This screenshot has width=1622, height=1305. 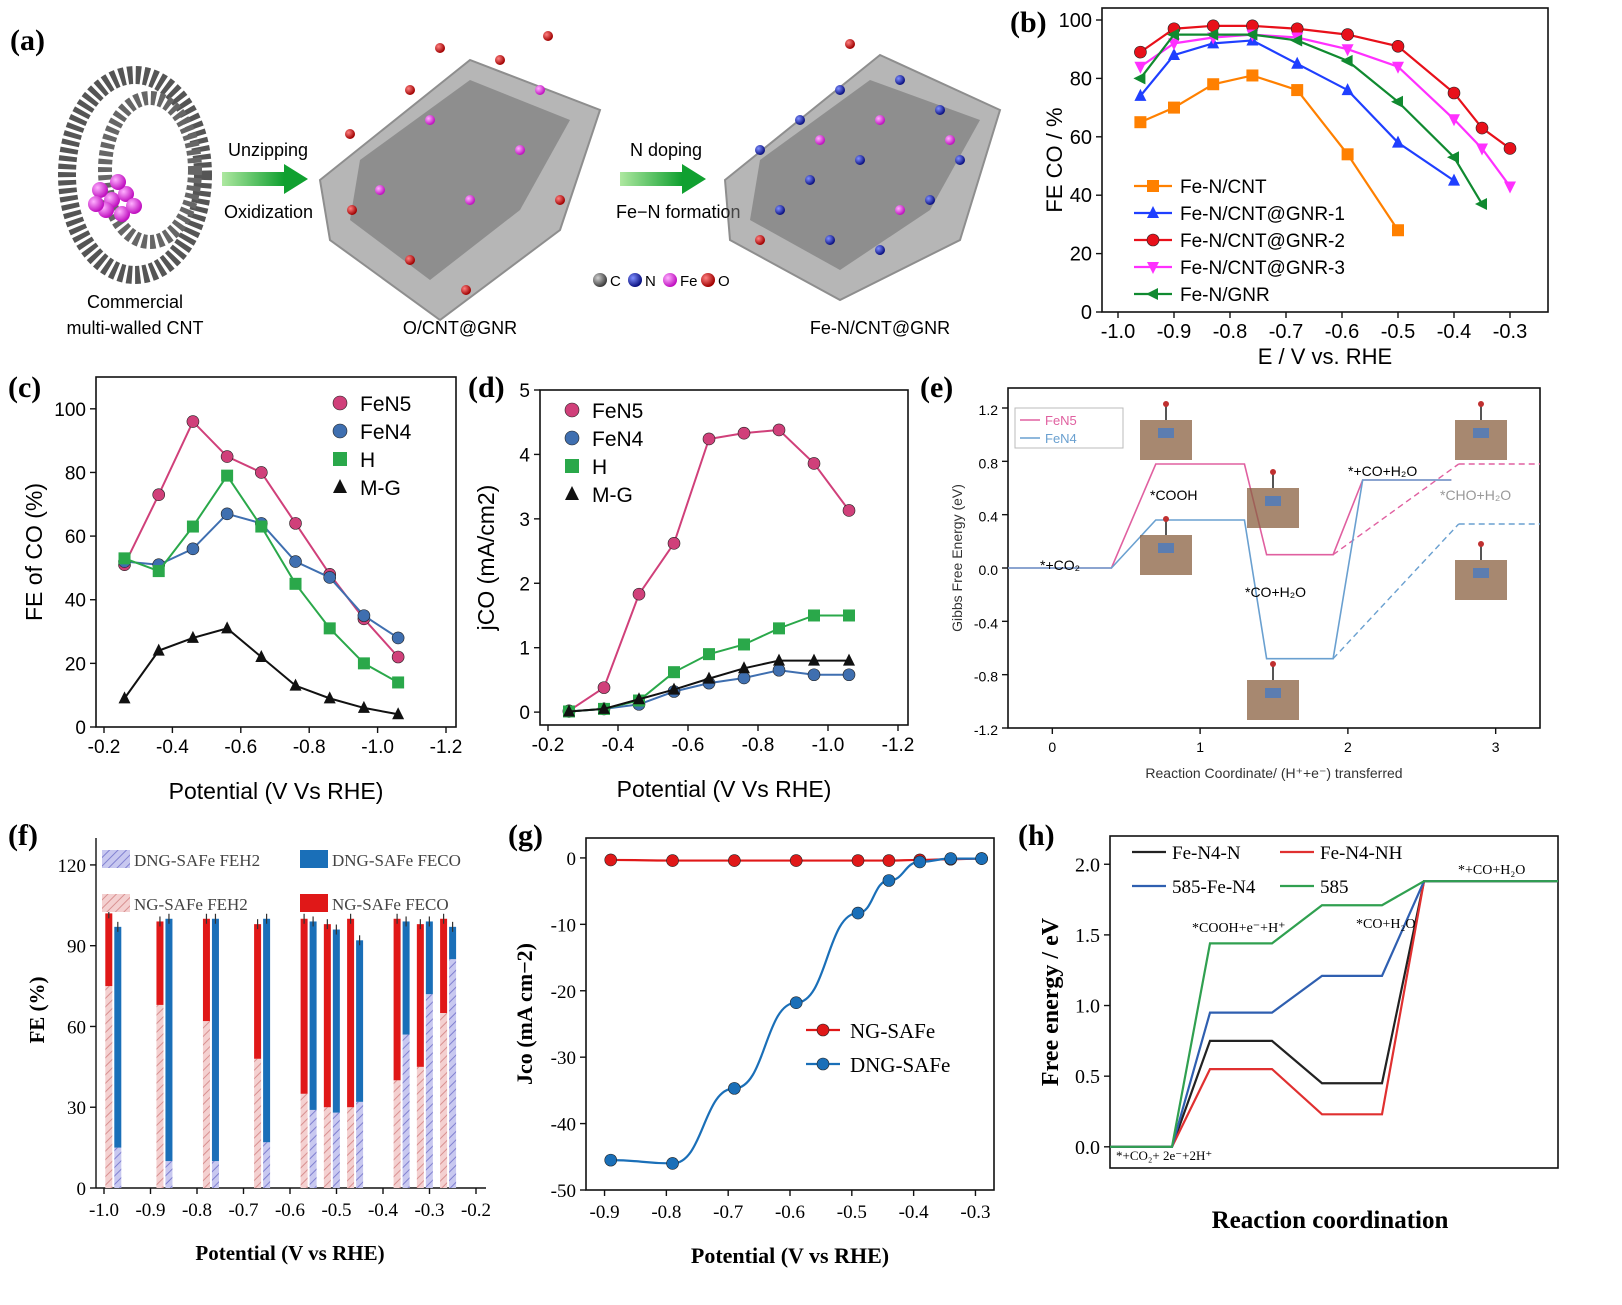 What do you see at coordinates (1348, 747) in the screenshot?
I see `e-xtick-label: 2` at bounding box center [1348, 747].